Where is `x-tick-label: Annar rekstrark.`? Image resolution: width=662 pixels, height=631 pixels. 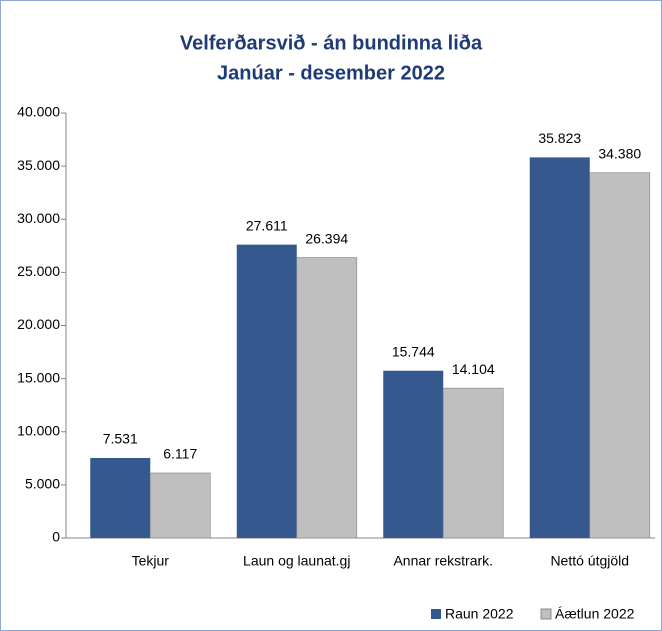 x-tick-label: Annar rekstrark. is located at coordinates (443, 561).